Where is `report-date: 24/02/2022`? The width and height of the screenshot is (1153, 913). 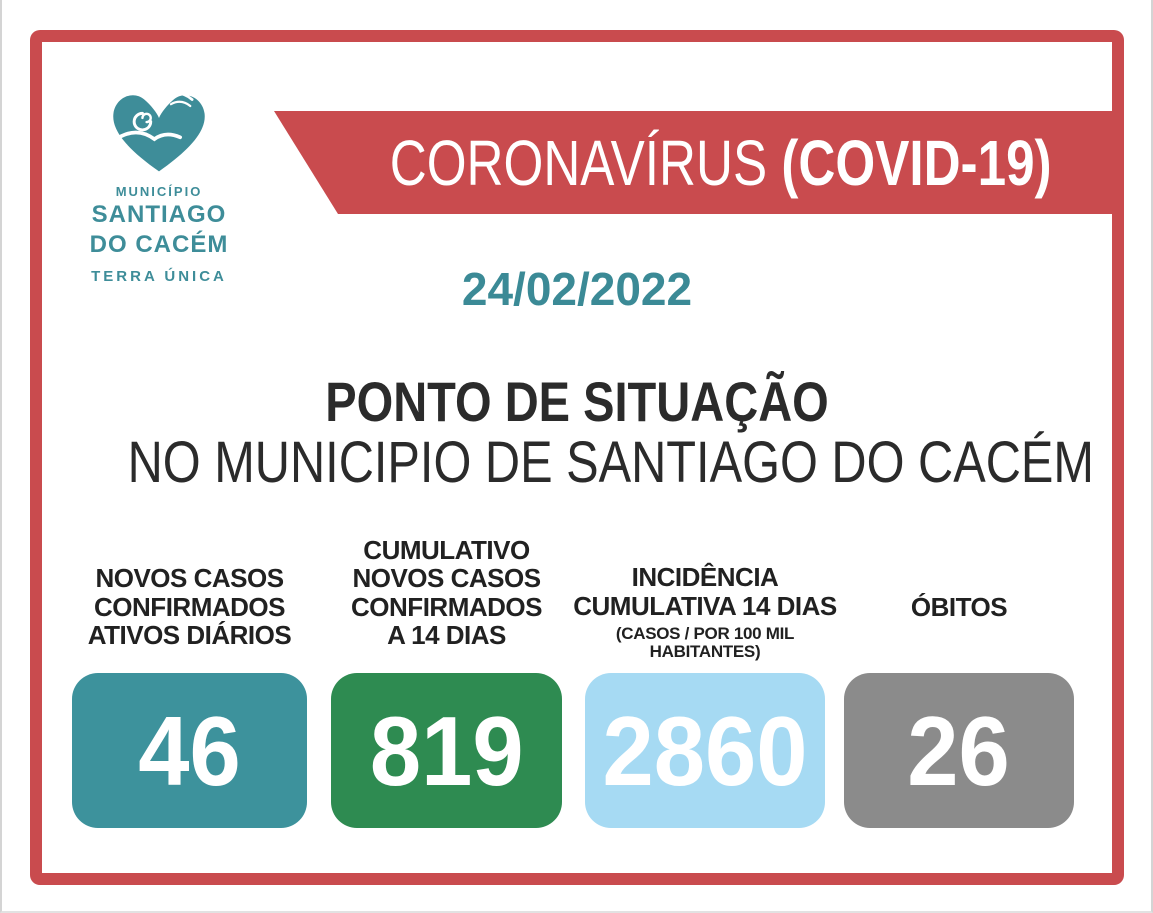 report-date: 24/02/2022 is located at coordinates (577, 289).